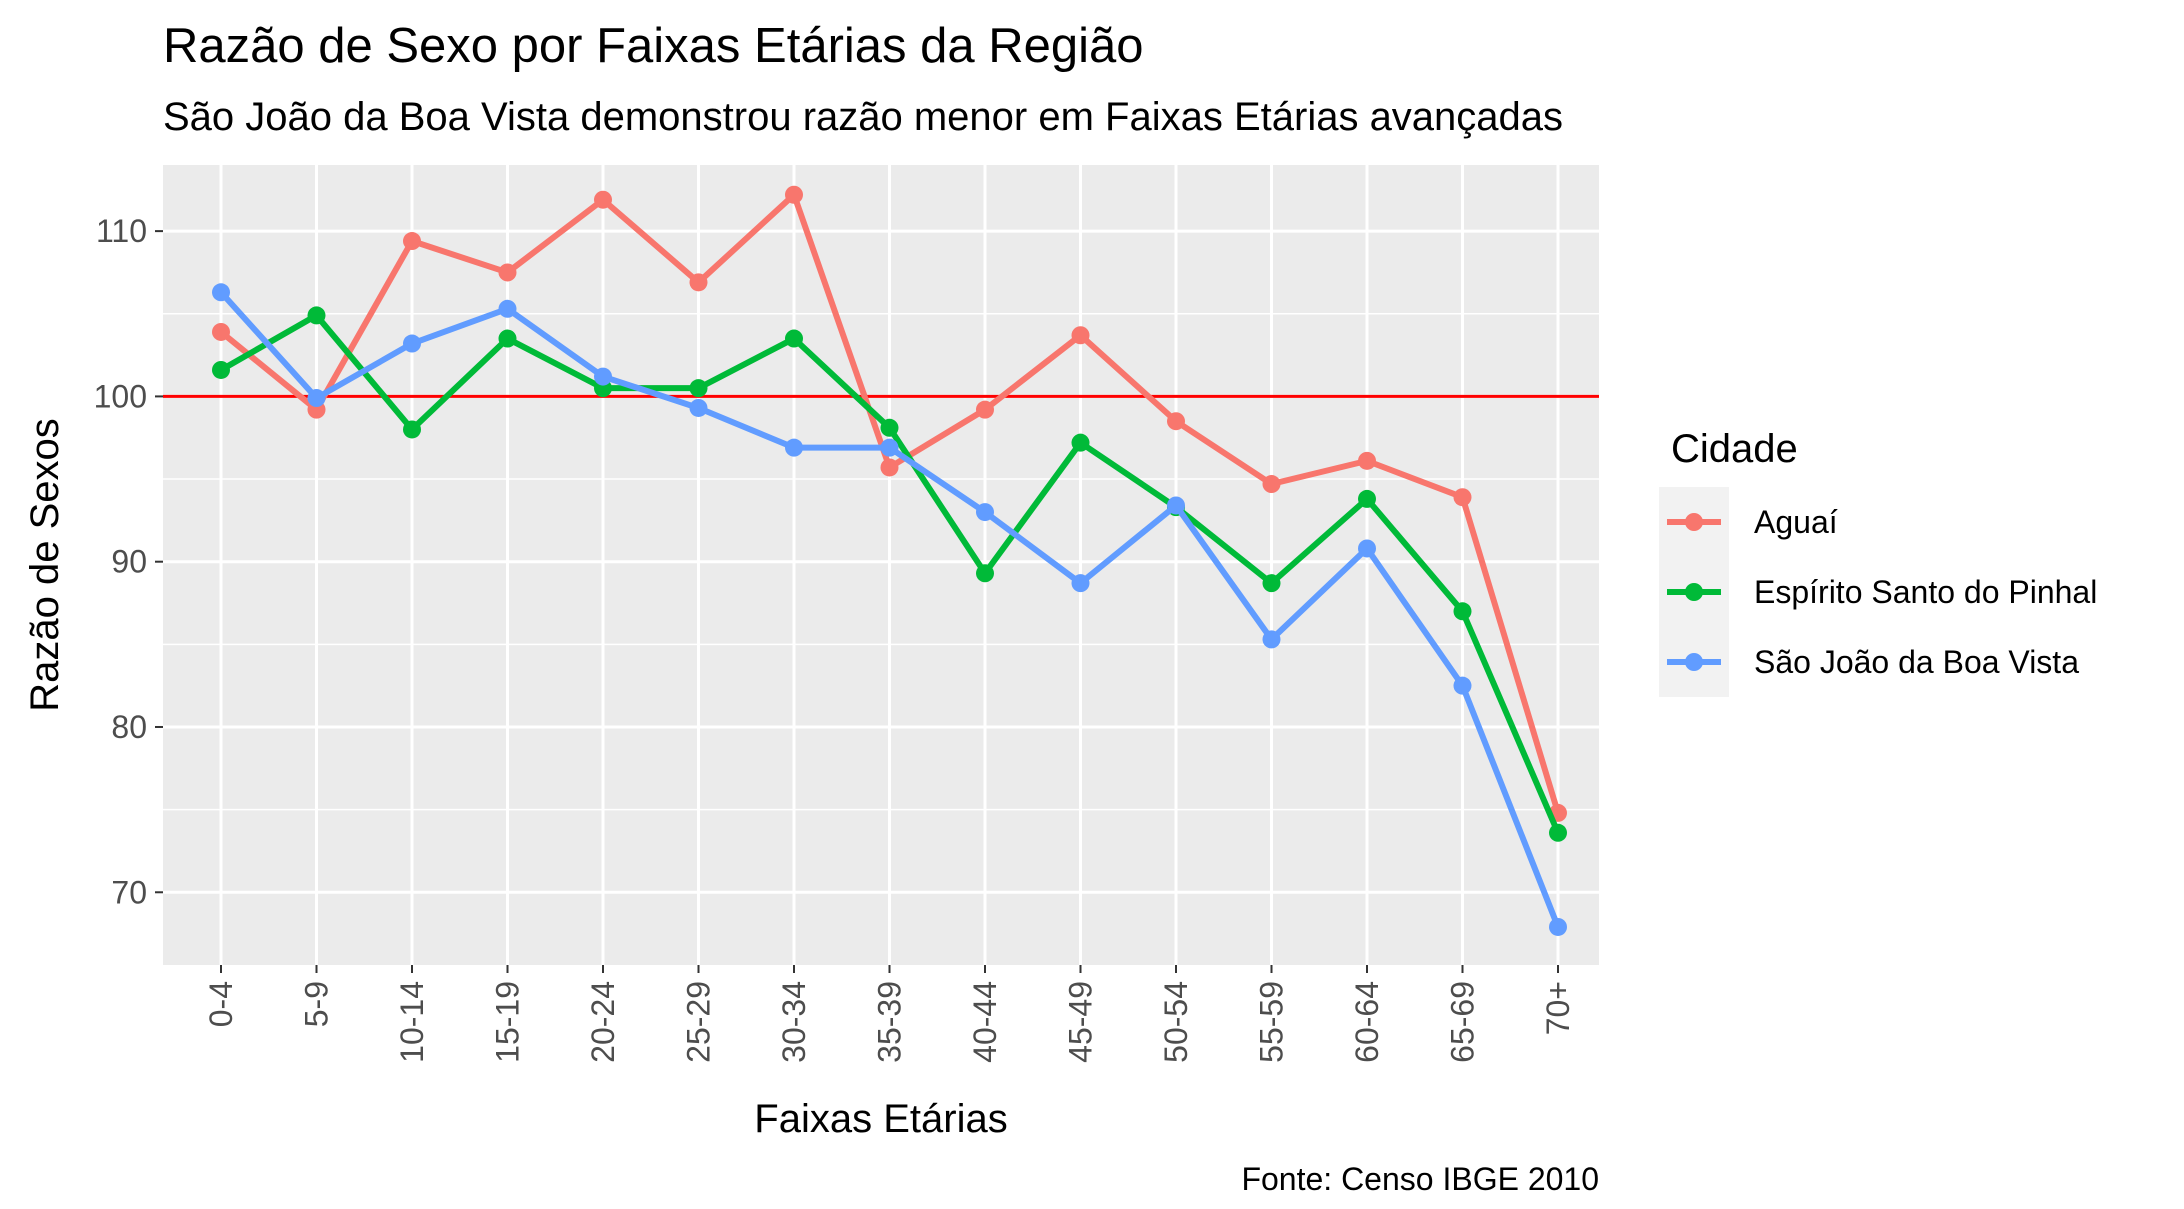  What do you see at coordinates (221, 1004) in the screenshot?
I see `x-tick-label: 0-4` at bounding box center [221, 1004].